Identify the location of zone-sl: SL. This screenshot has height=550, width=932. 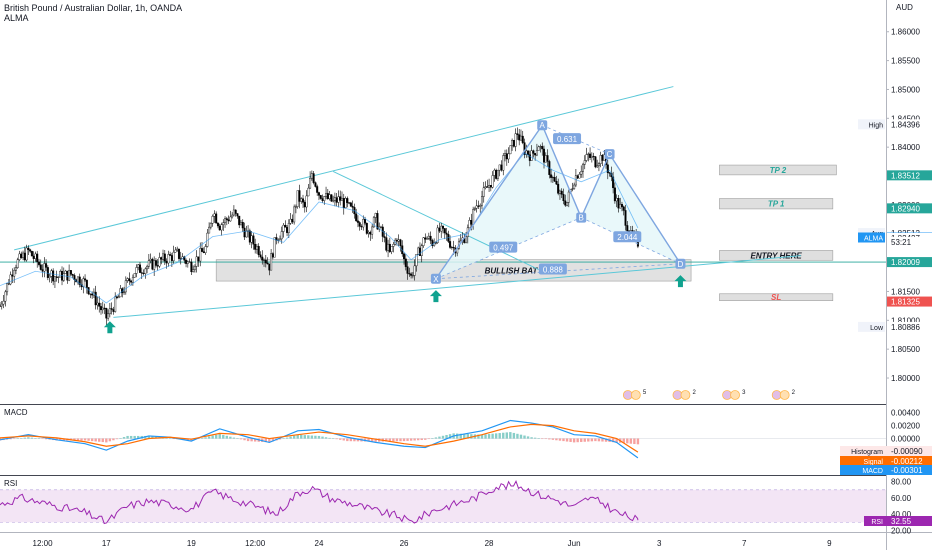
(776, 297).